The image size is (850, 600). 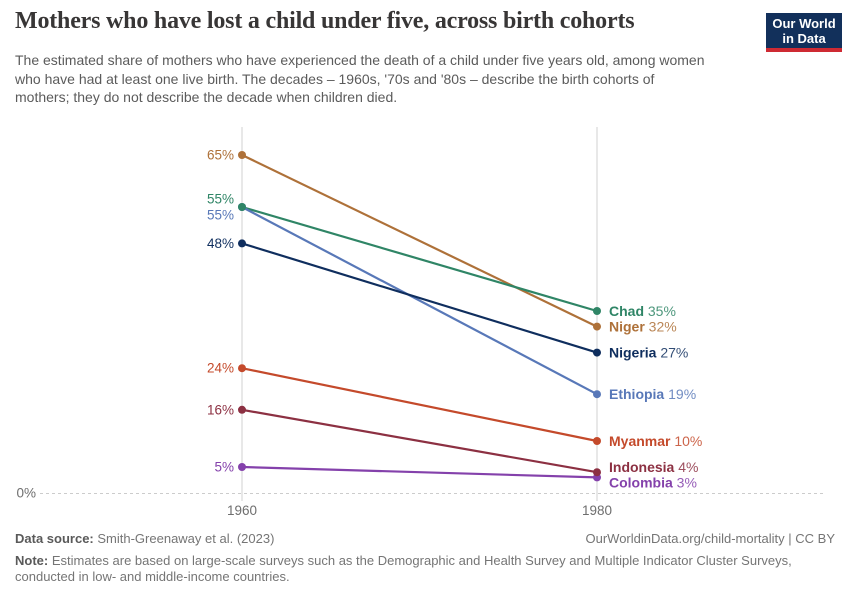 What do you see at coordinates (597, 472) in the screenshot?
I see `series-dot-indonesia-end` at bounding box center [597, 472].